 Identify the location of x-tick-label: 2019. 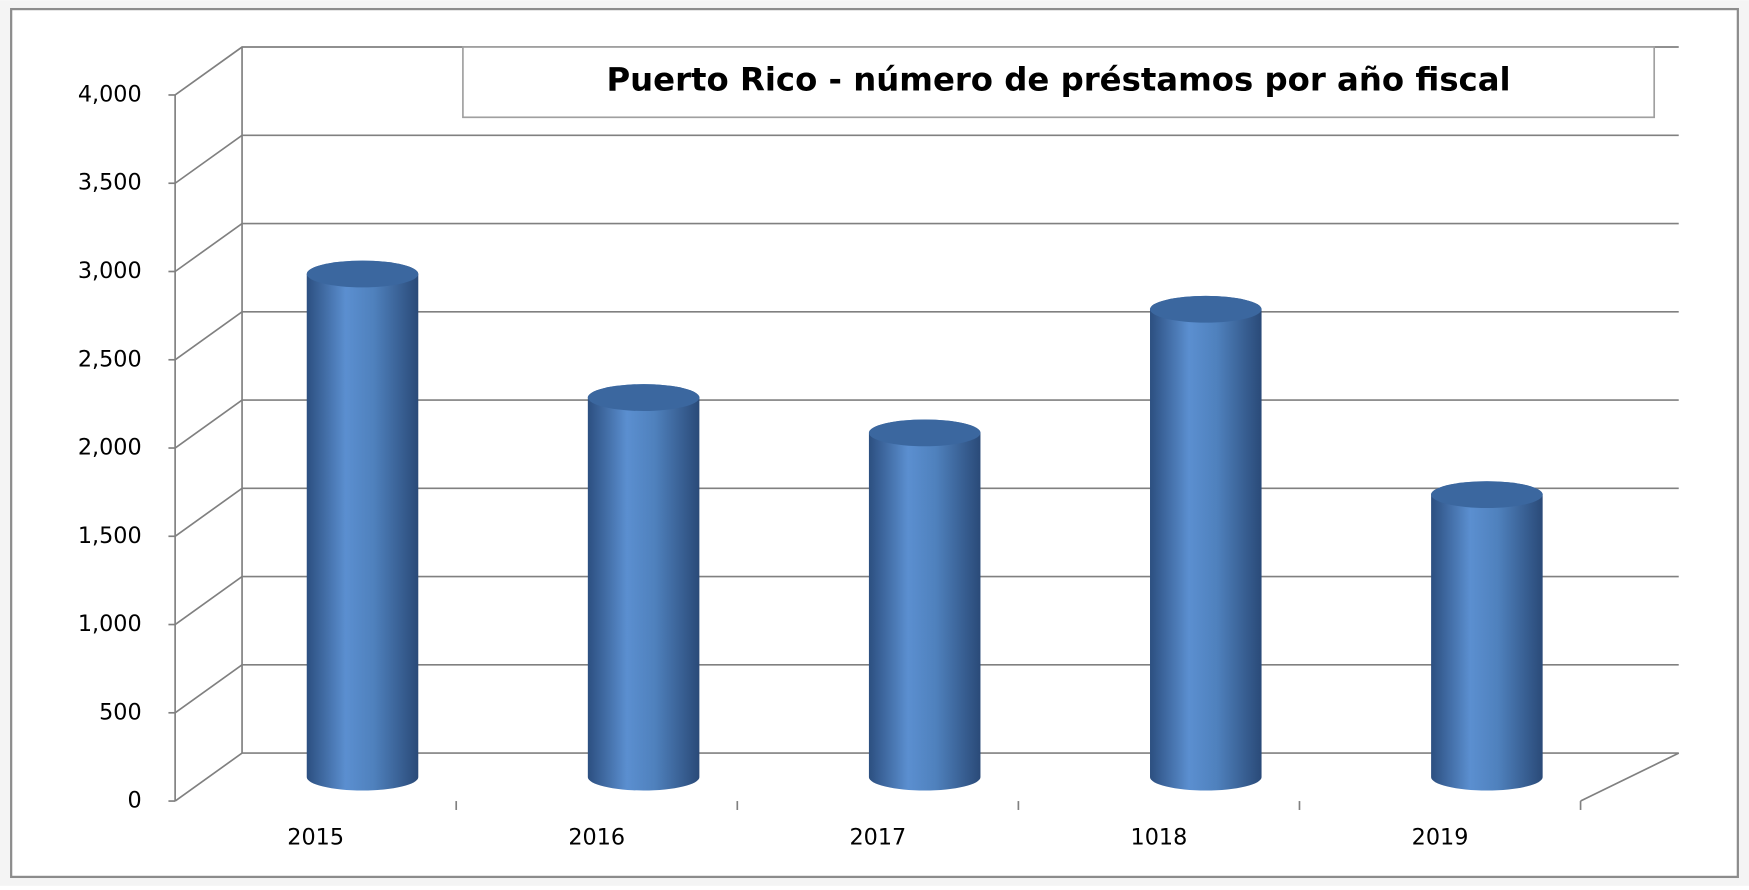
(1440, 837).